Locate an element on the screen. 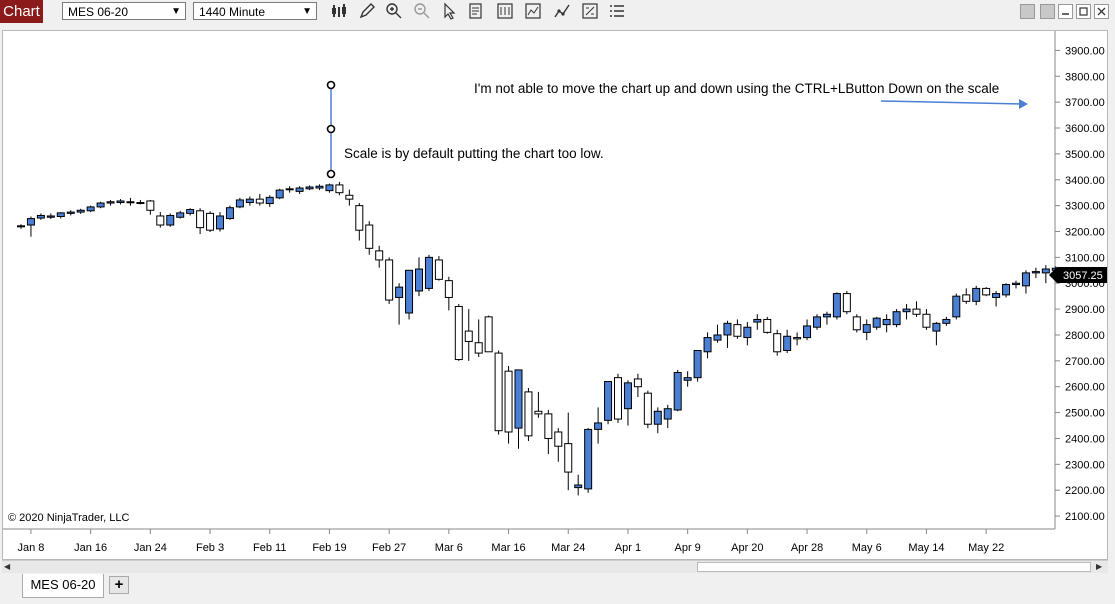  scroll-left-icon: ◀ is located at coordinates (7, 566).